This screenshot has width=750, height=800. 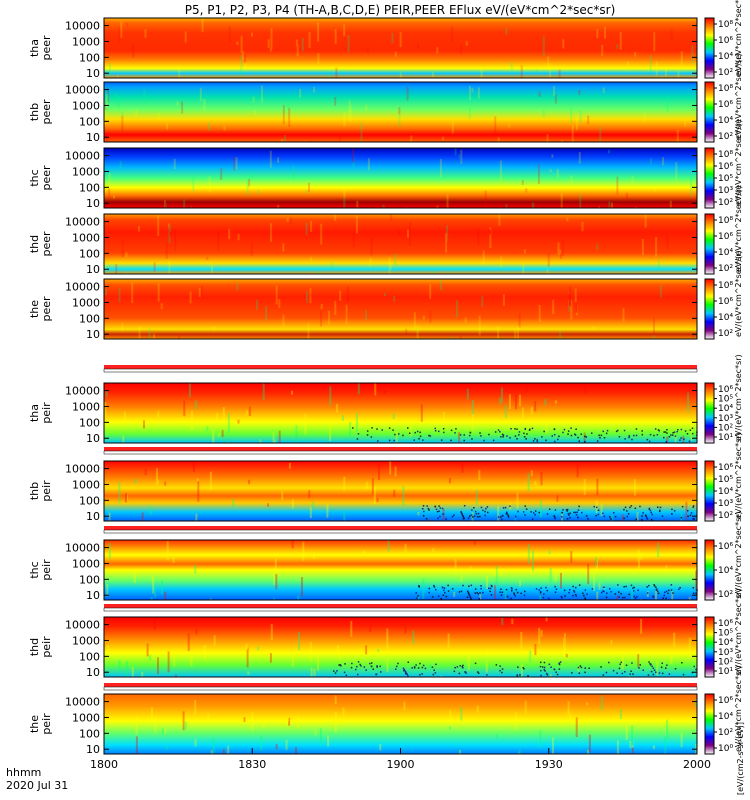 I want to click on separator-white, so click(x=400, y=370).